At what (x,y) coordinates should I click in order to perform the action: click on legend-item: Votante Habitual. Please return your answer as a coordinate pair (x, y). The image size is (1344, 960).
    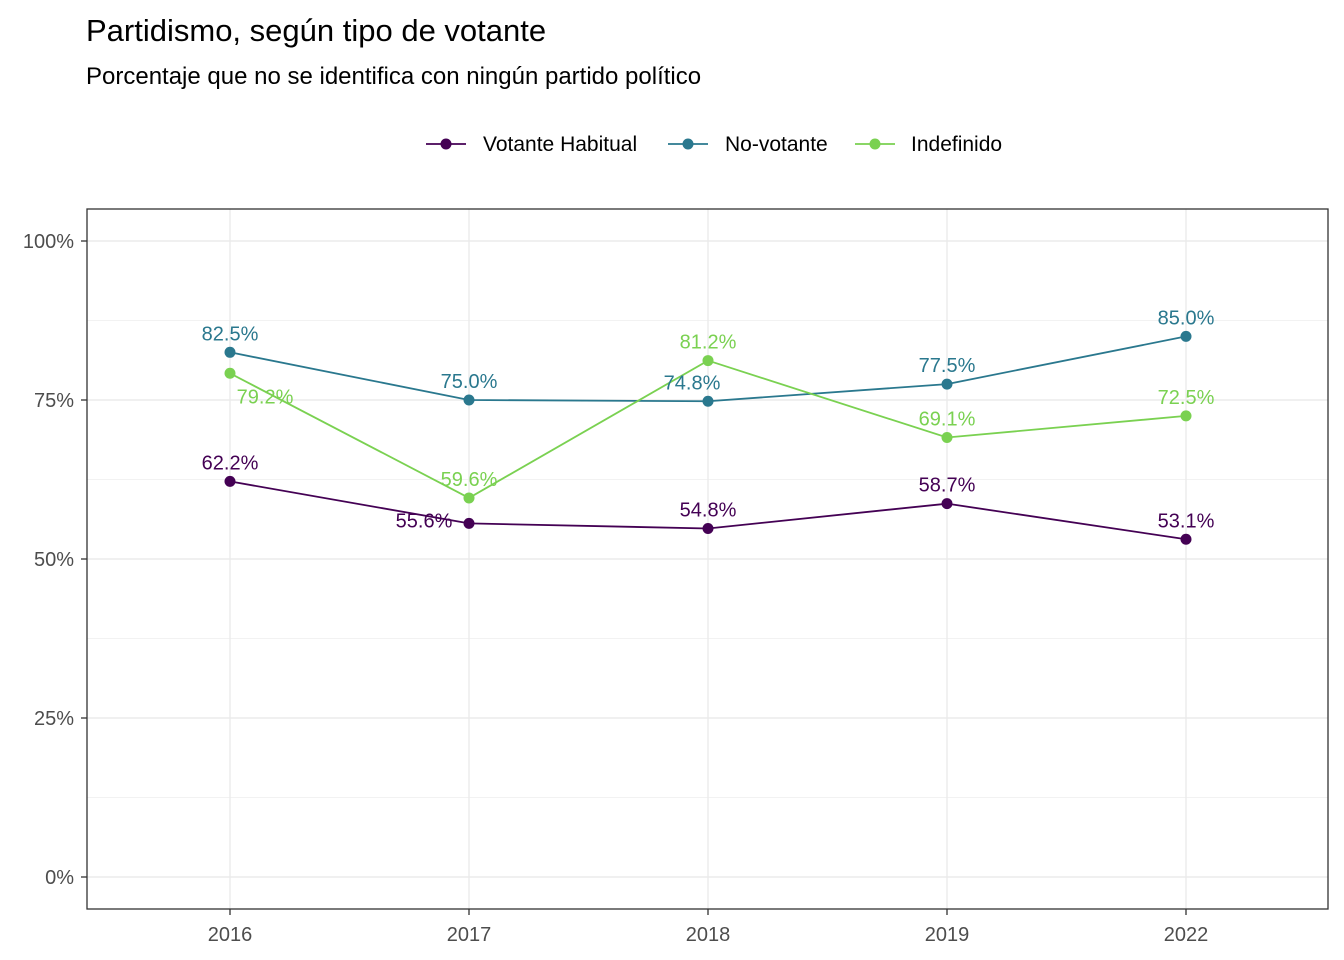
    Looking at the image, I should click on (531, 144).